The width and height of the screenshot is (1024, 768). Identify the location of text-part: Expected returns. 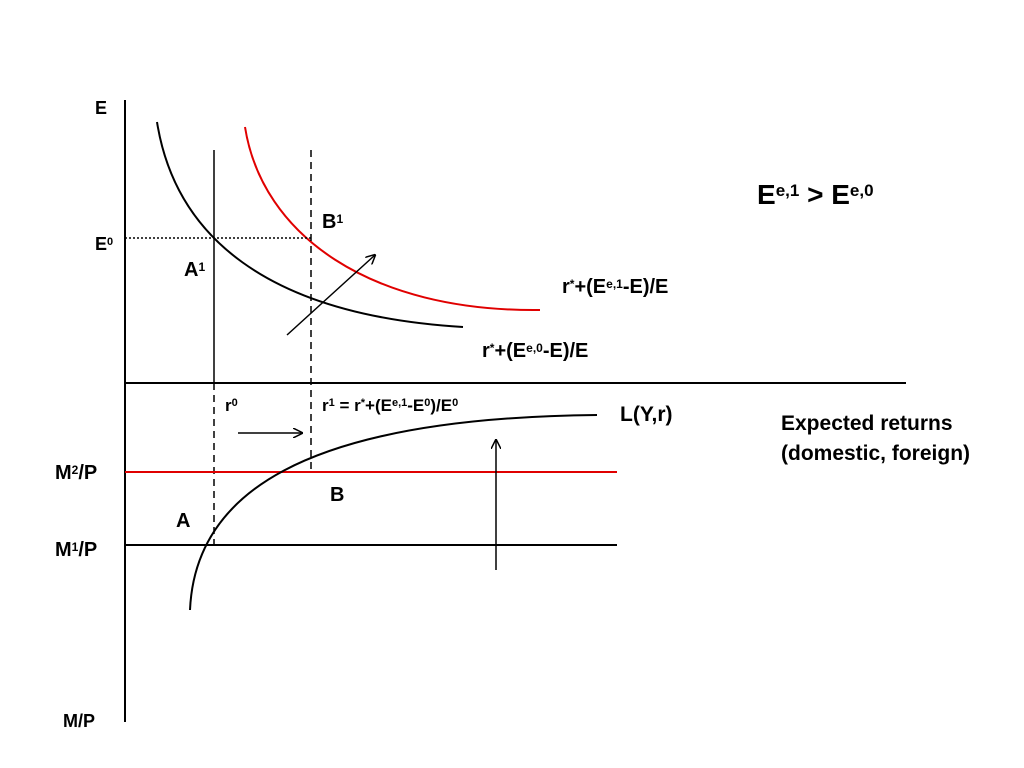
(867, 423).